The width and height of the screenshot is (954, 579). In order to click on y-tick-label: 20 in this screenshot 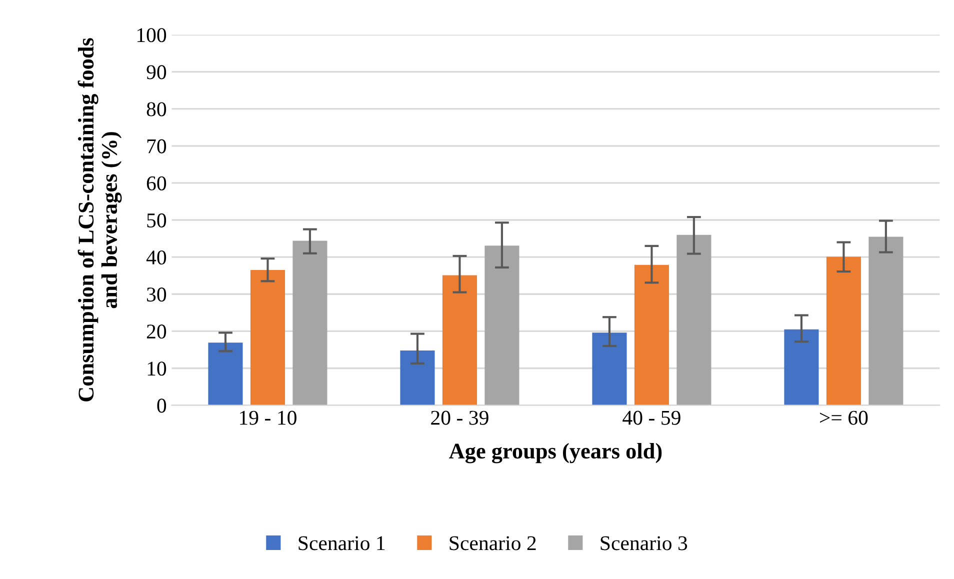, I will do `click(156, 331)`.